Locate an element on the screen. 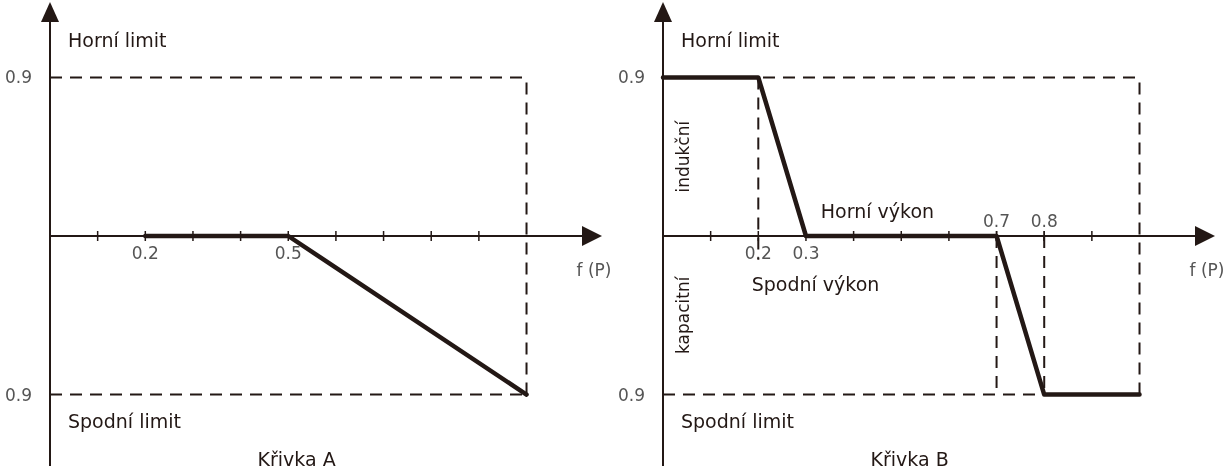 This screenshot has height=472, width=1226. annotation: kapacitní is located at coordinates (683, 315).